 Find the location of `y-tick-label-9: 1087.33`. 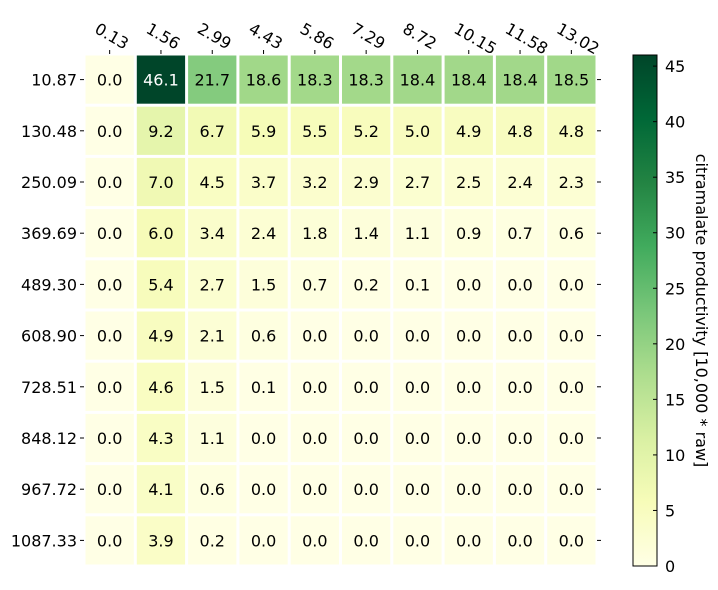

y-tick-label-9: 1087.33 is located at coordinates (44, 540).